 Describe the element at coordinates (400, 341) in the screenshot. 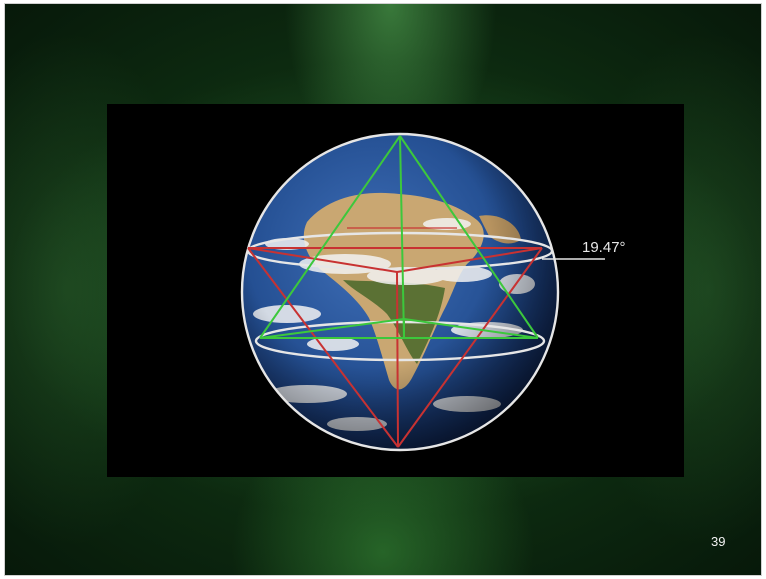

I see `lower-latitude-ring` at that location.